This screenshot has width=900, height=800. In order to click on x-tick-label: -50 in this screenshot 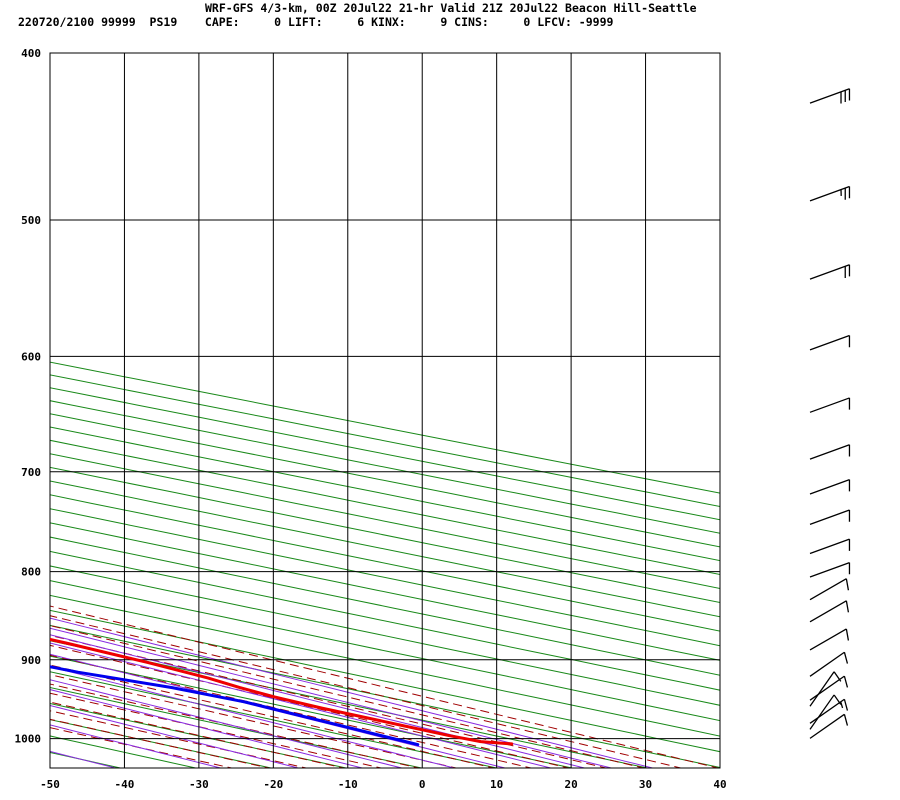, I will do `click(50, 784)`.